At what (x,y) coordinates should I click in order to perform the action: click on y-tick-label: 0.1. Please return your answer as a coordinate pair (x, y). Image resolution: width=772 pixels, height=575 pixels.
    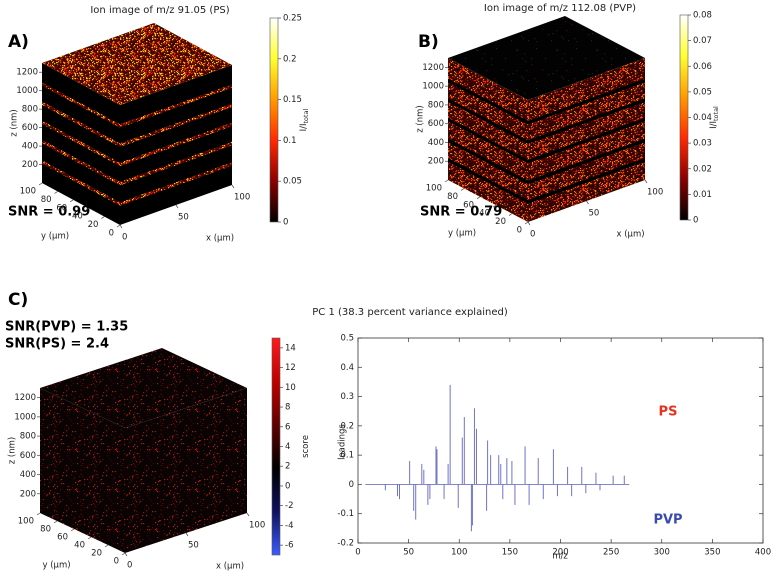
    Looking at the image, I should click on (347, 456).